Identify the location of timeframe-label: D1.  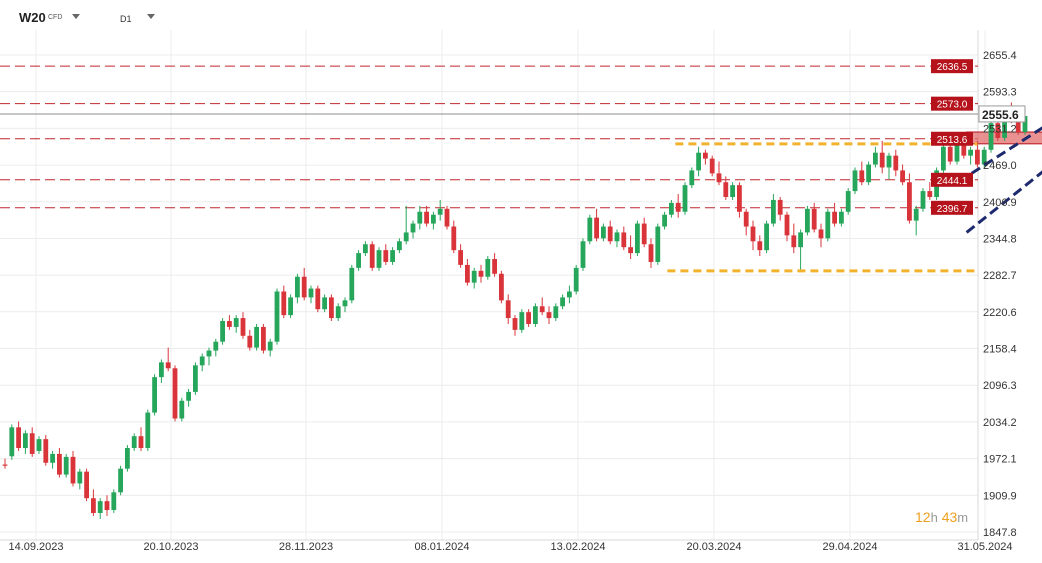
(126, 19).